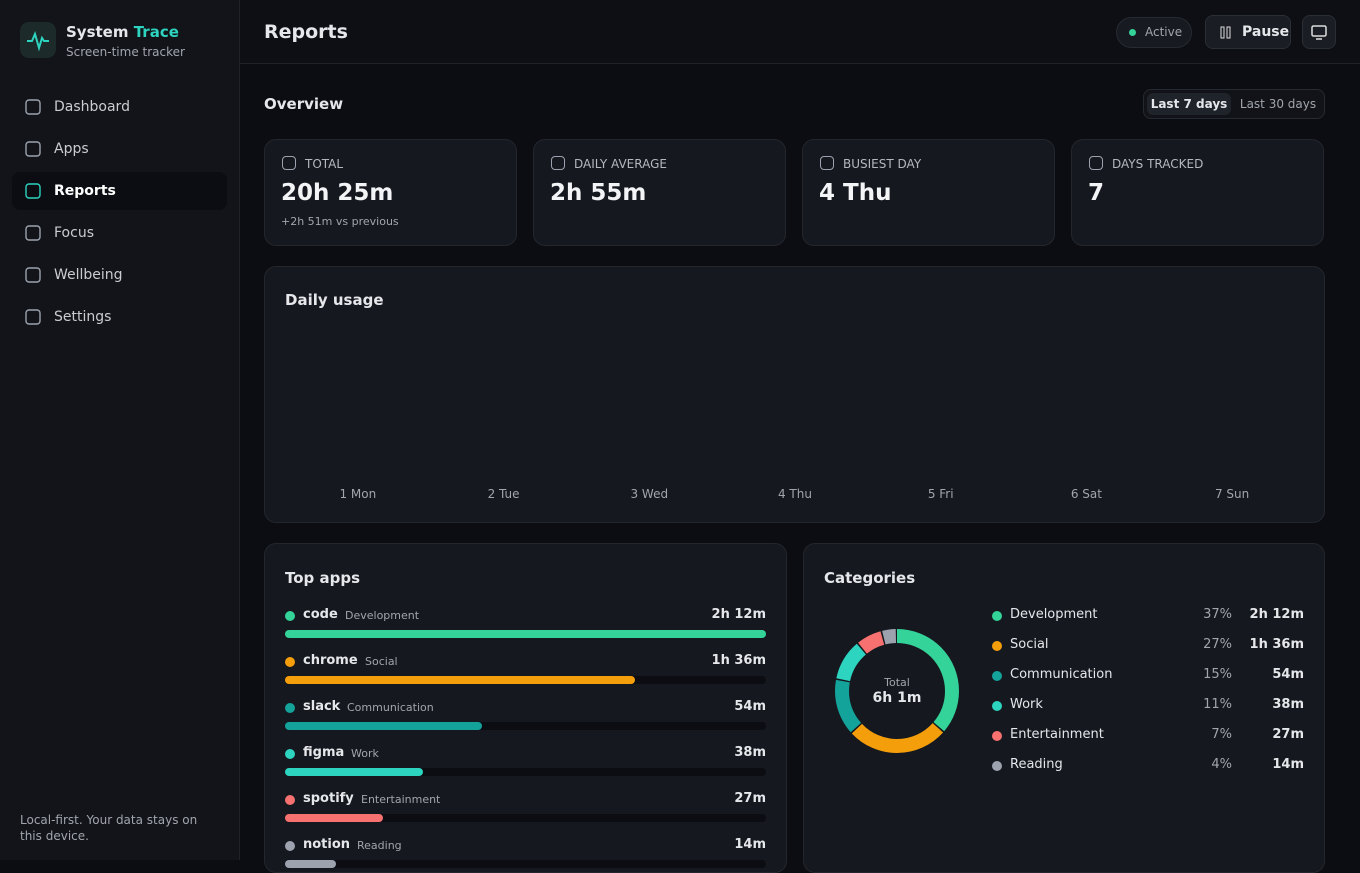 The image size is (1360, 873). Describe the element at coordinates (738, 614) in the screenshot. I see `app-time: 2h 12m` at that location.